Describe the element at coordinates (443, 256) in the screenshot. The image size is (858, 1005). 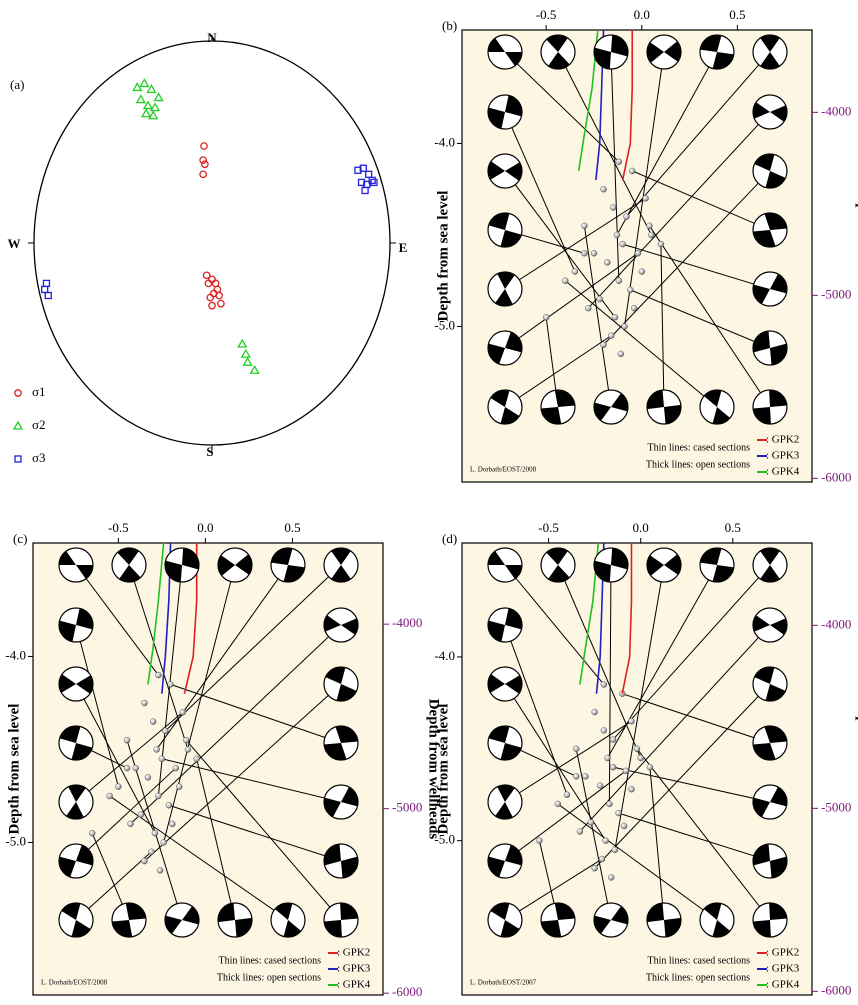
I see `y-axis-title: Depth from sea level` at that location.